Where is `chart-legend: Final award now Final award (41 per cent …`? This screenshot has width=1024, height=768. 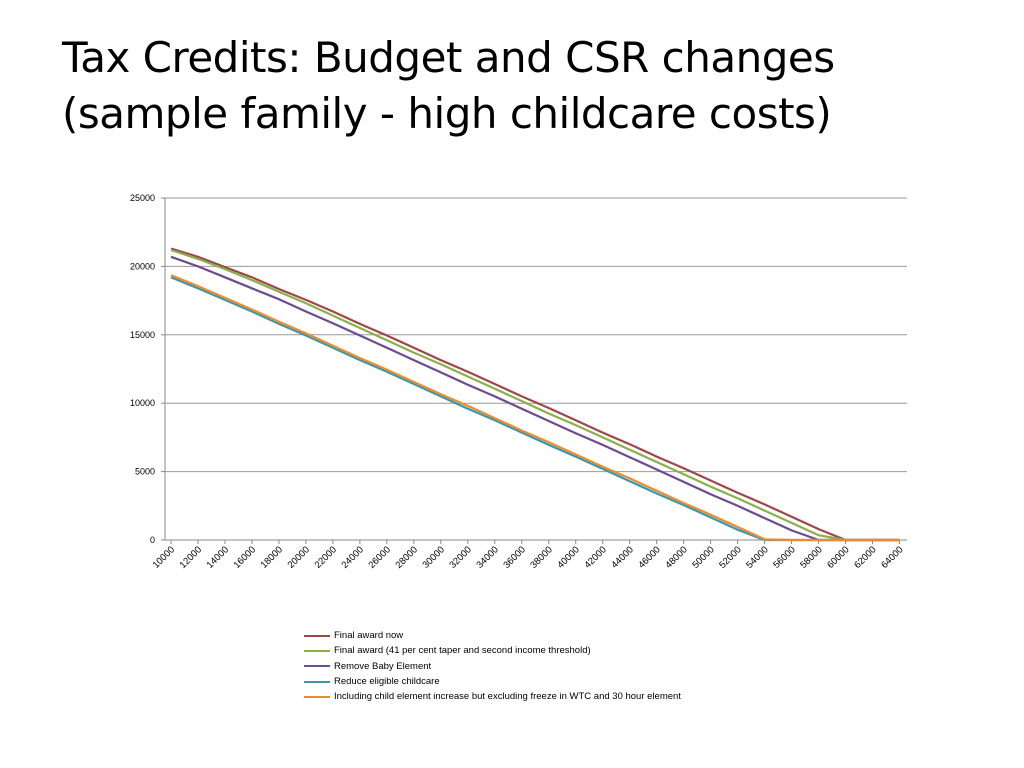
chart-legend: Final award now Final award (41 per cent … is located at coordinates (492, 666).